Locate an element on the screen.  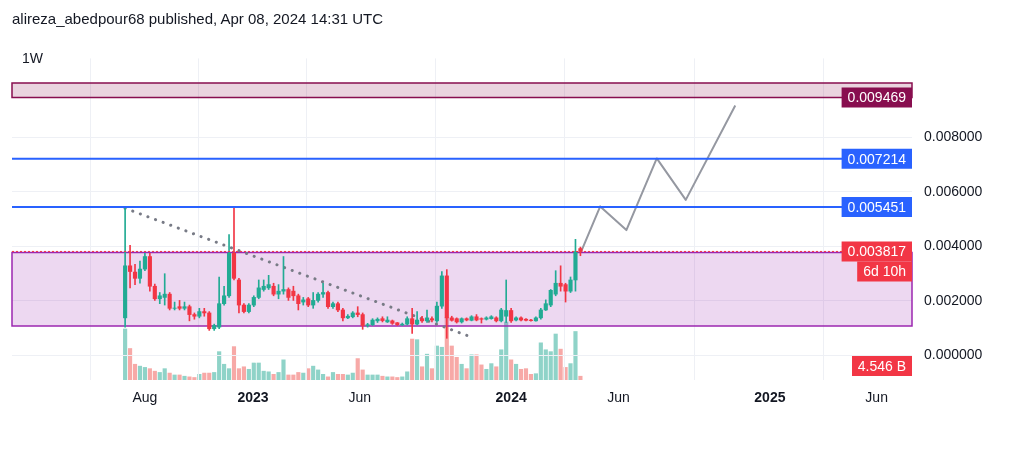
y-tick-label: 0.006000 is located at coordinates (953, 190).